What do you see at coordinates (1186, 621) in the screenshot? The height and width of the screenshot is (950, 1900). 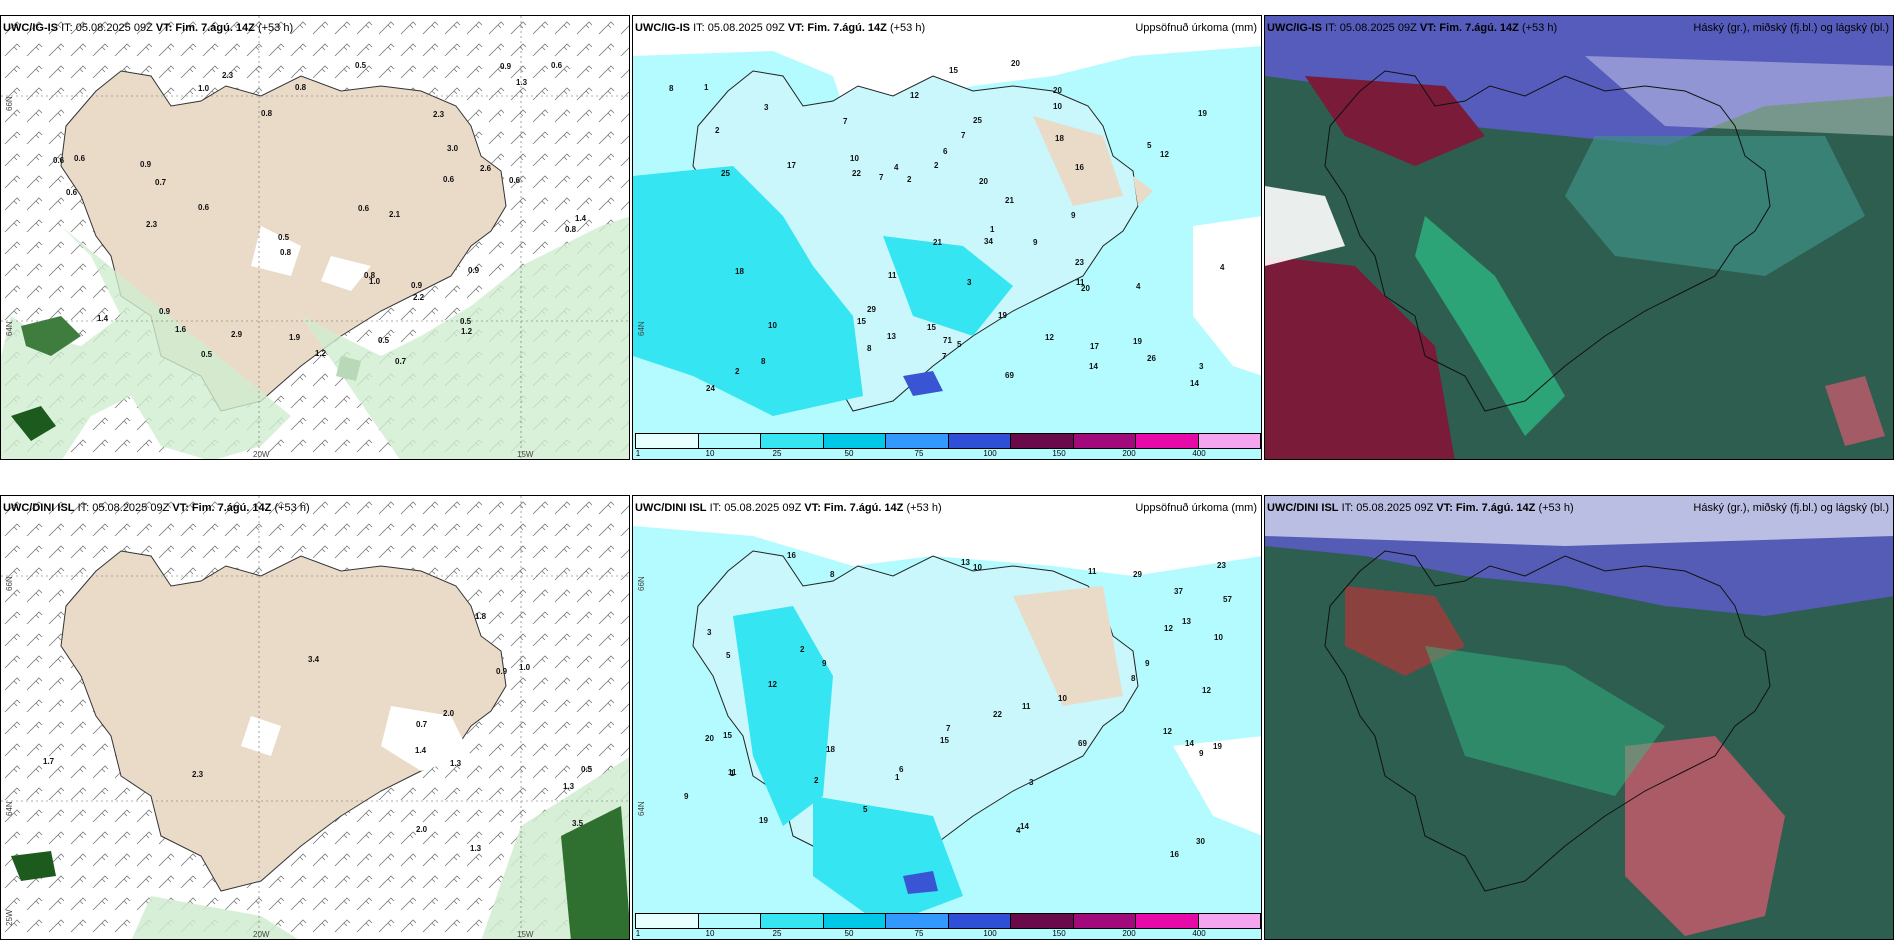 I see `map-value-label: 13` at bounding box center [1186, 621].